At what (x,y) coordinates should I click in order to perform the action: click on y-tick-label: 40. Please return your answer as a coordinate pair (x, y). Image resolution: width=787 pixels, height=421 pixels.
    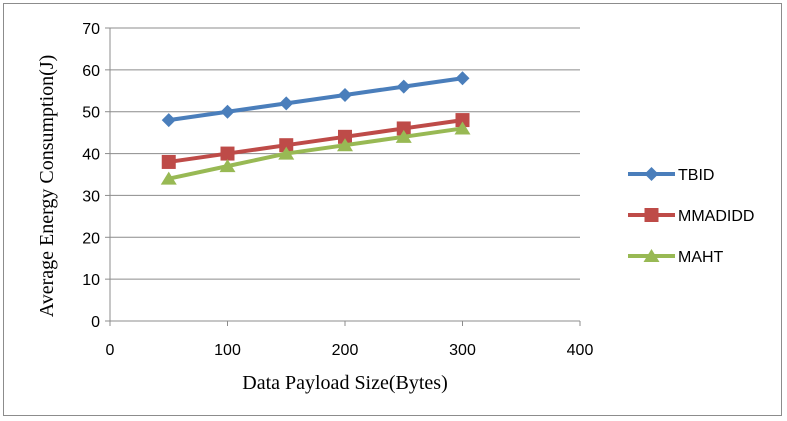
    Looking at the image, I should click on (91, 155).